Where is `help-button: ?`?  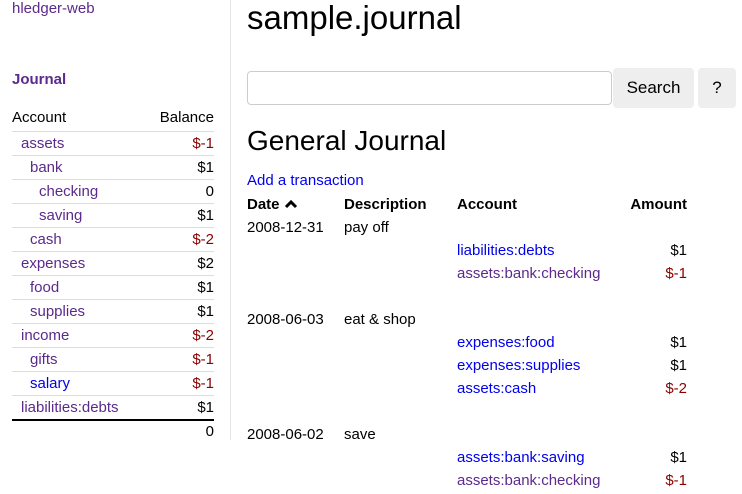 help-button: ? is located at coordinates (717, 88).